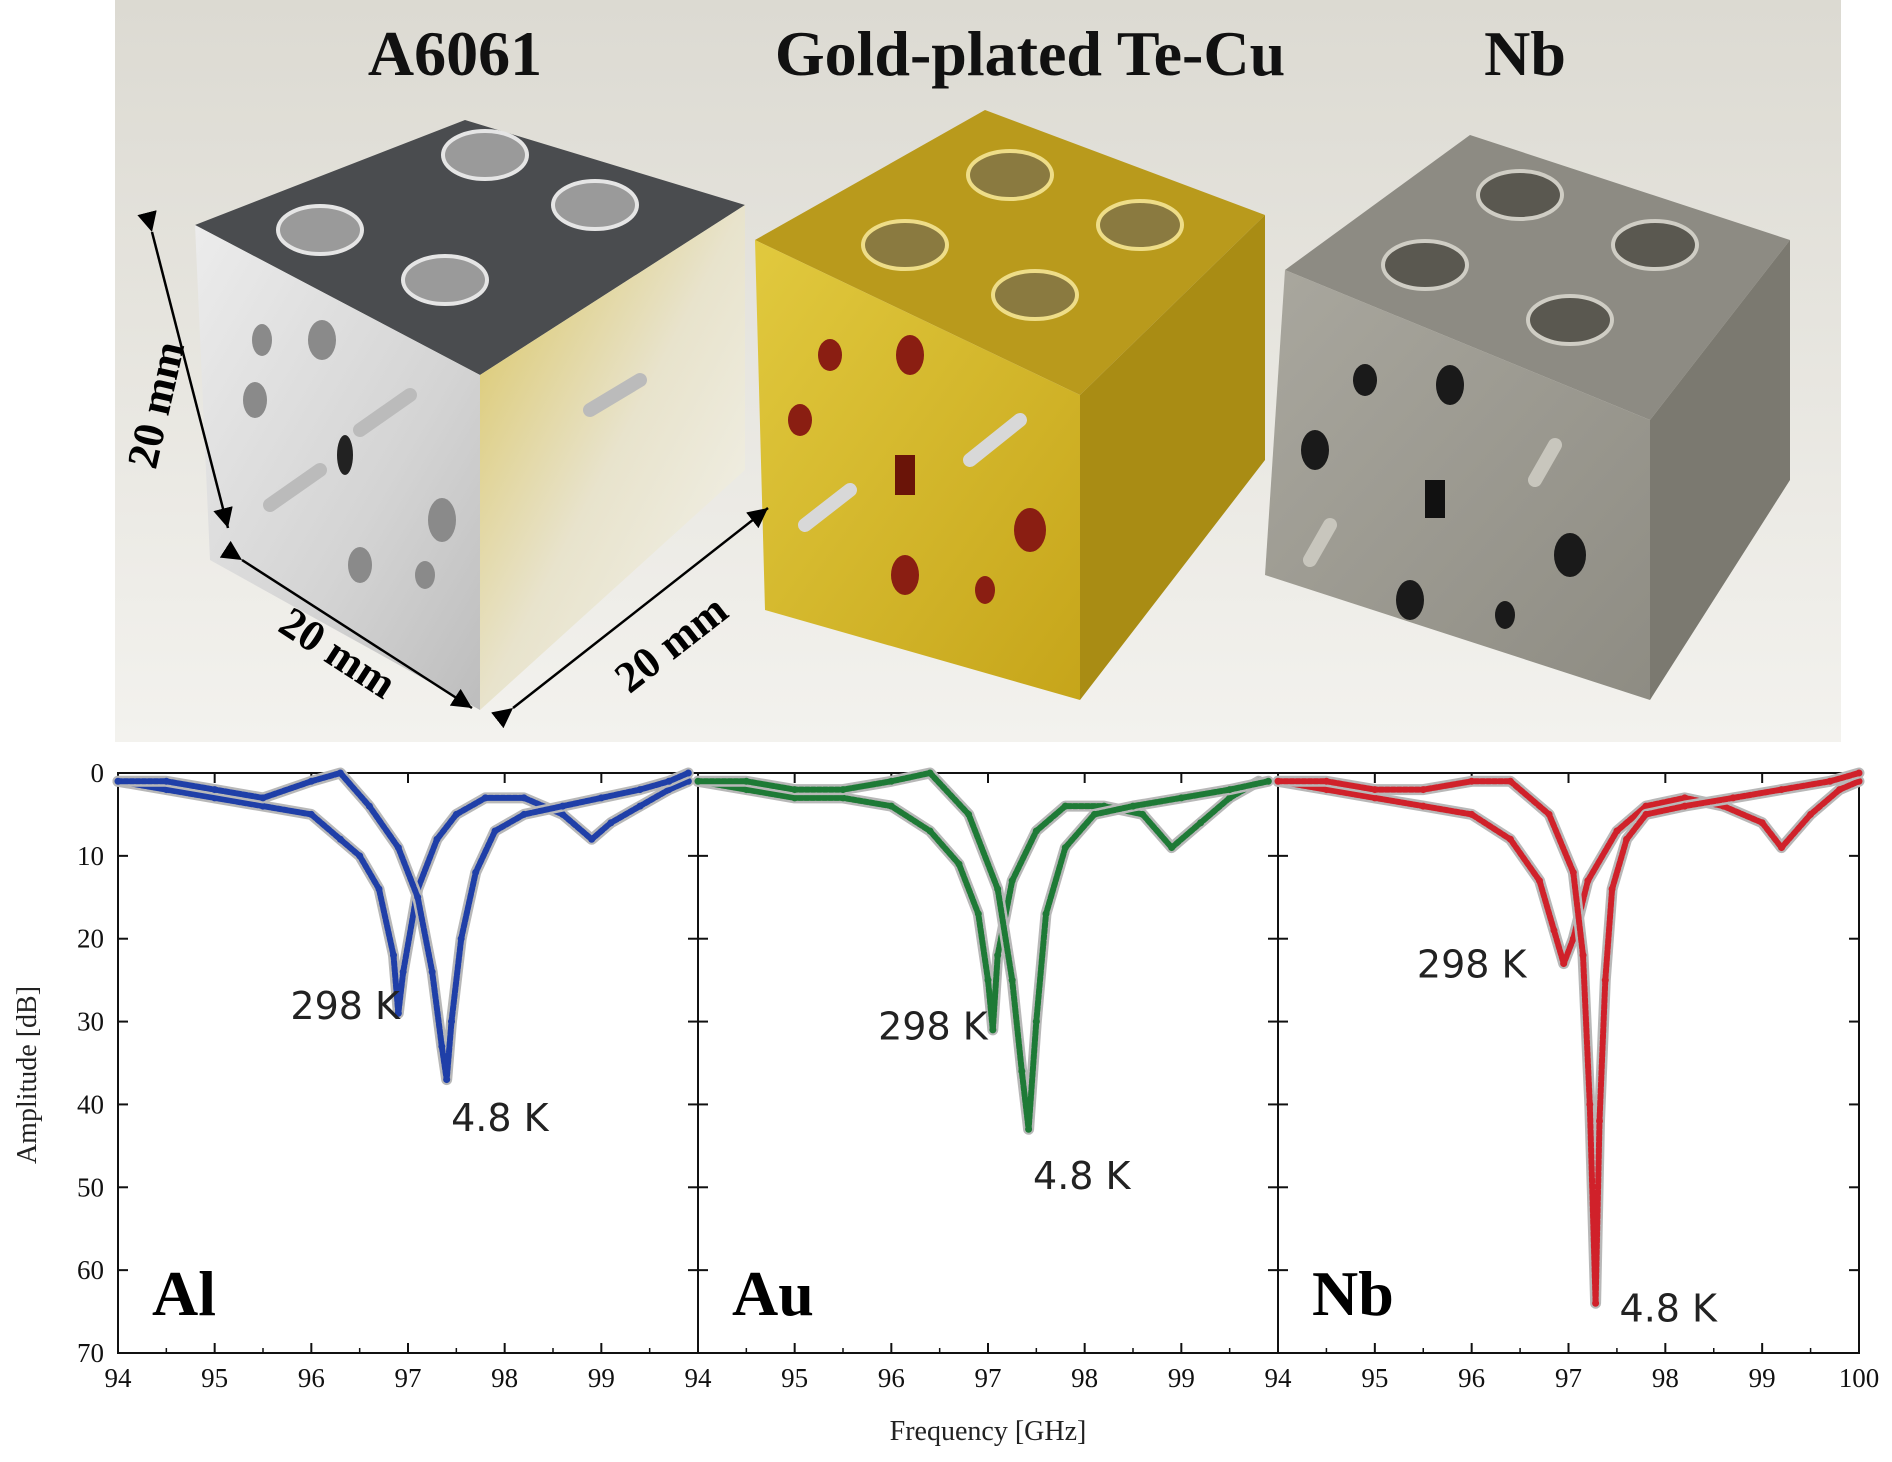  Describe the element at coordinates (1859, 1378) in the screenshot. I see `x-tick-label: 100` at that location.